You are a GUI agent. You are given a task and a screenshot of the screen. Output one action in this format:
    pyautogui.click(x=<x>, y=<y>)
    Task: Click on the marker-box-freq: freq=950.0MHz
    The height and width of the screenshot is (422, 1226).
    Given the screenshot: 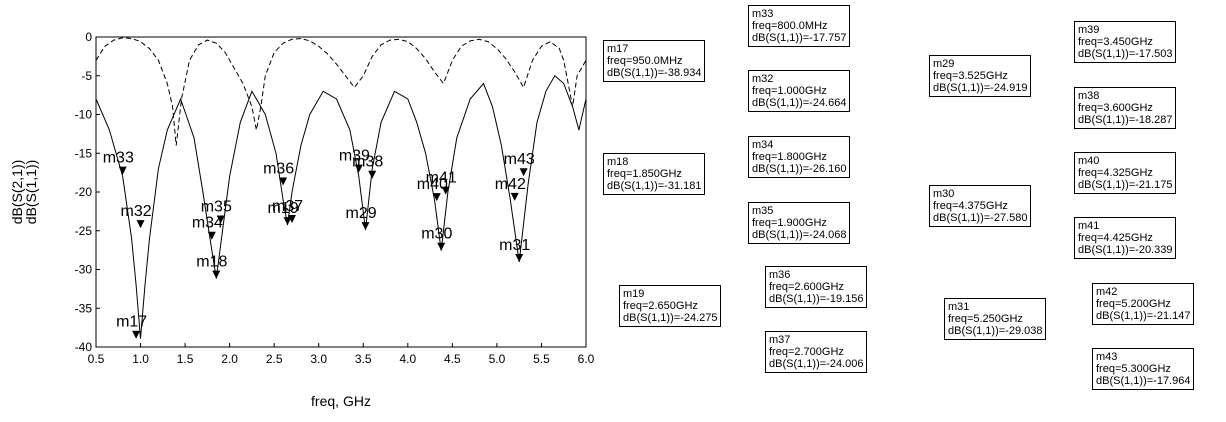 What is the action you would take?
    pyautogui.click(x=645, y=61)
    